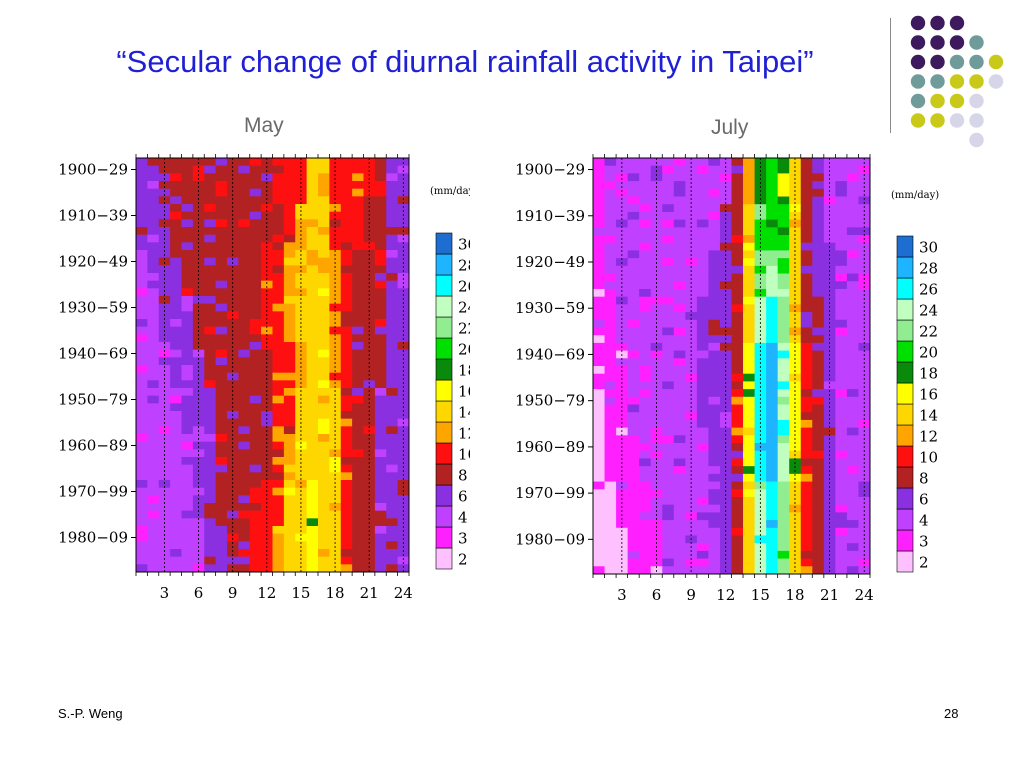 This screenshot has width=1024, height=768. What do you see at coordinates (93, 308) in the screenshot?
I see `y-tick-label: 1930−59` at bounding box center [93, 308].